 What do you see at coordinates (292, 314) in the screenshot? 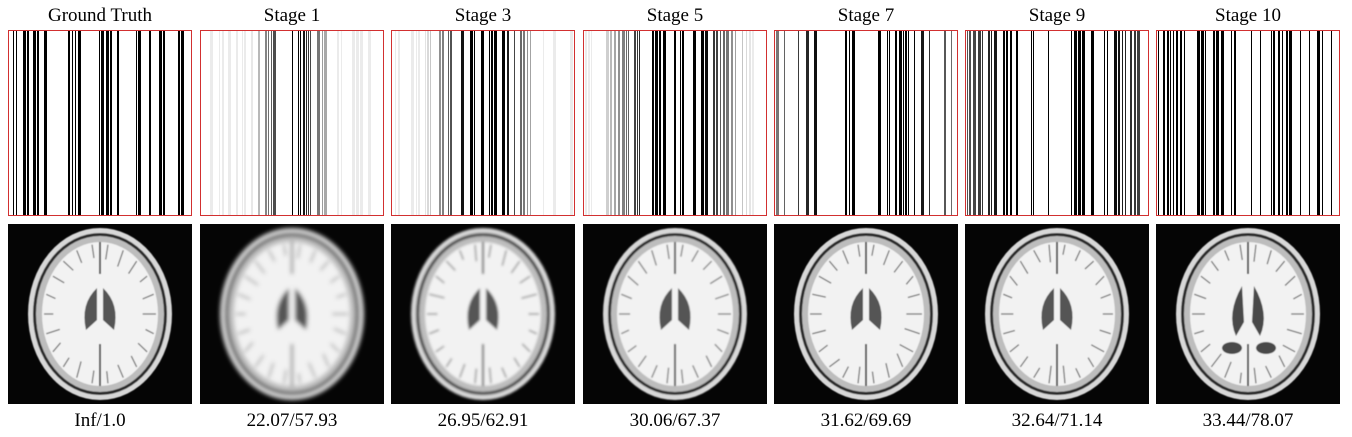
I see `reconstructed-mri` at bounding box center [292, 314].